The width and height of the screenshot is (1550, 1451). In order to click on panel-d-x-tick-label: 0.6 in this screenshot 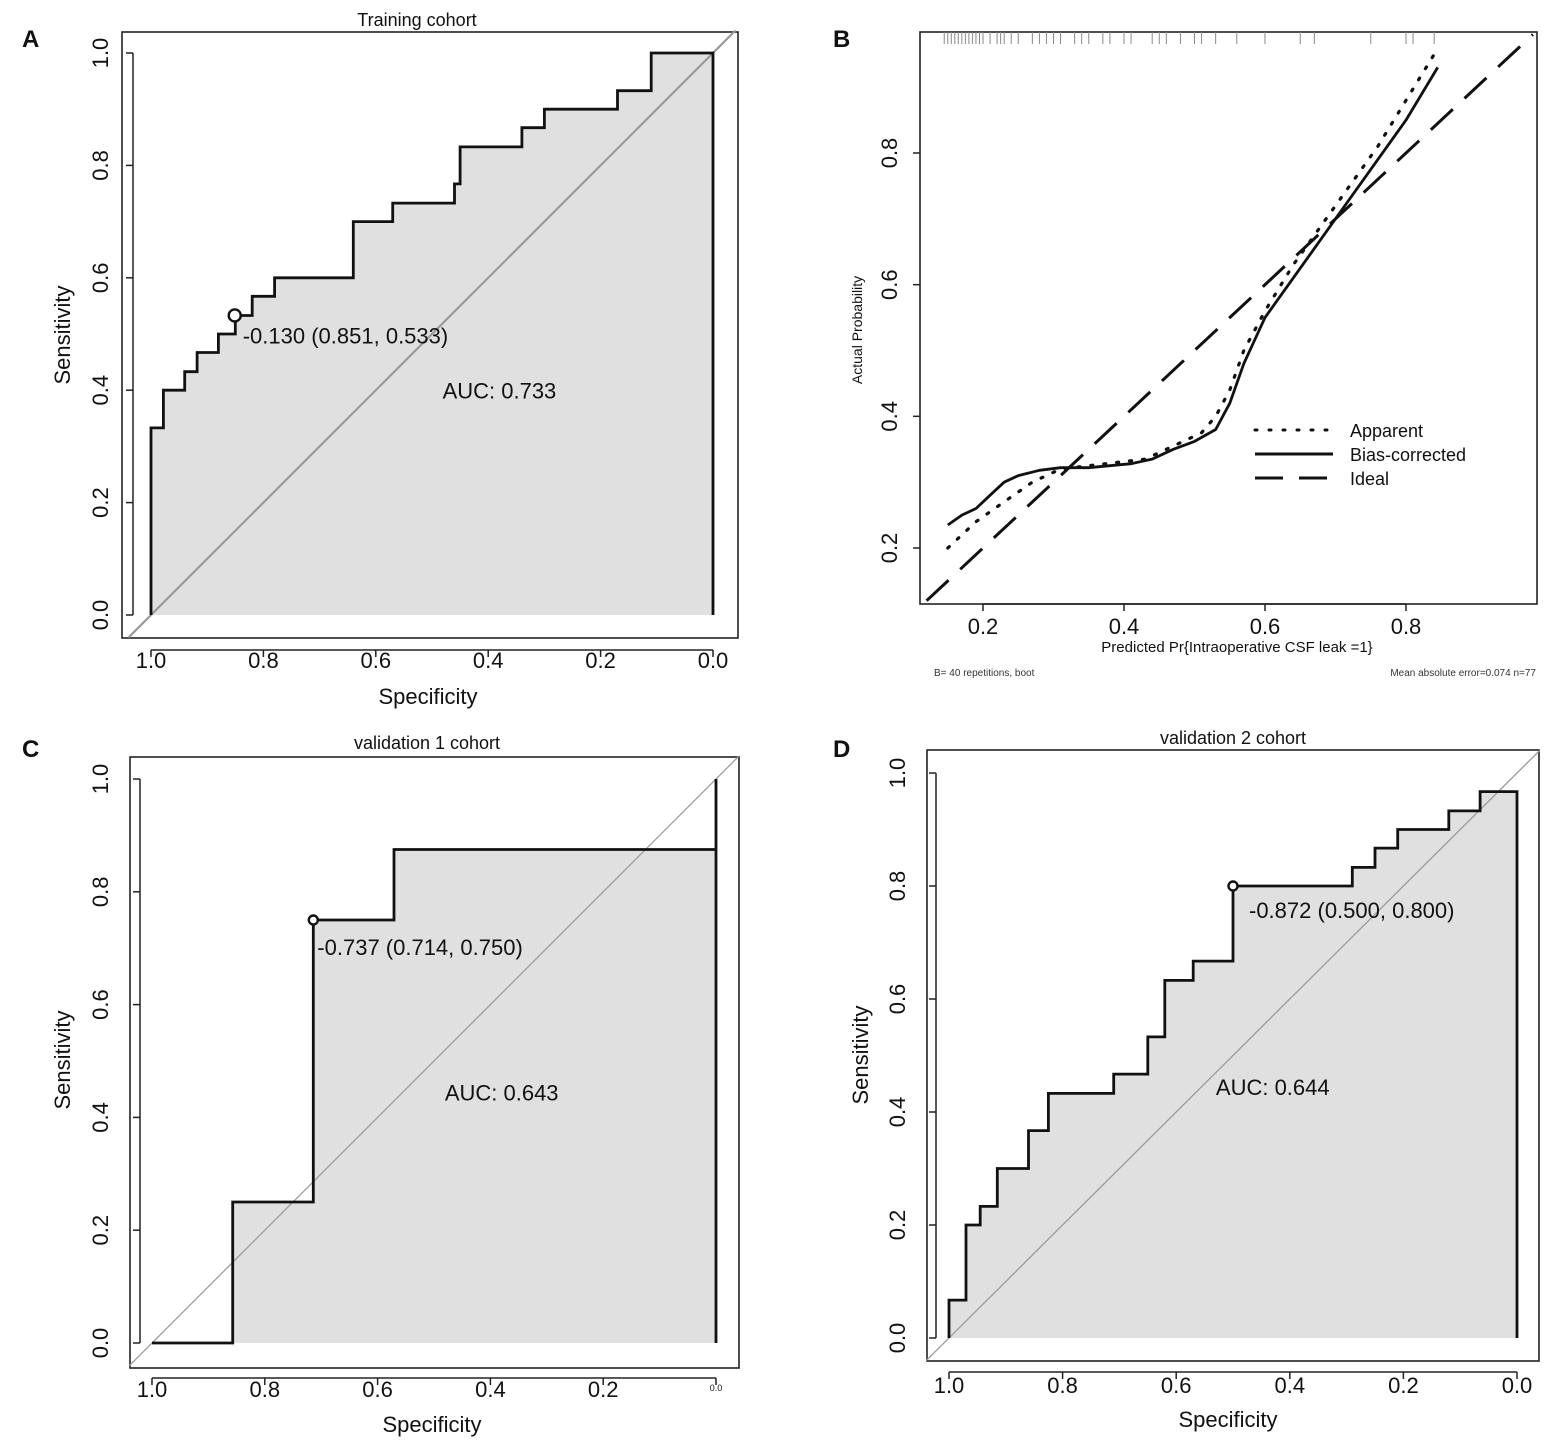, I will do `click(1176, 1385)`.